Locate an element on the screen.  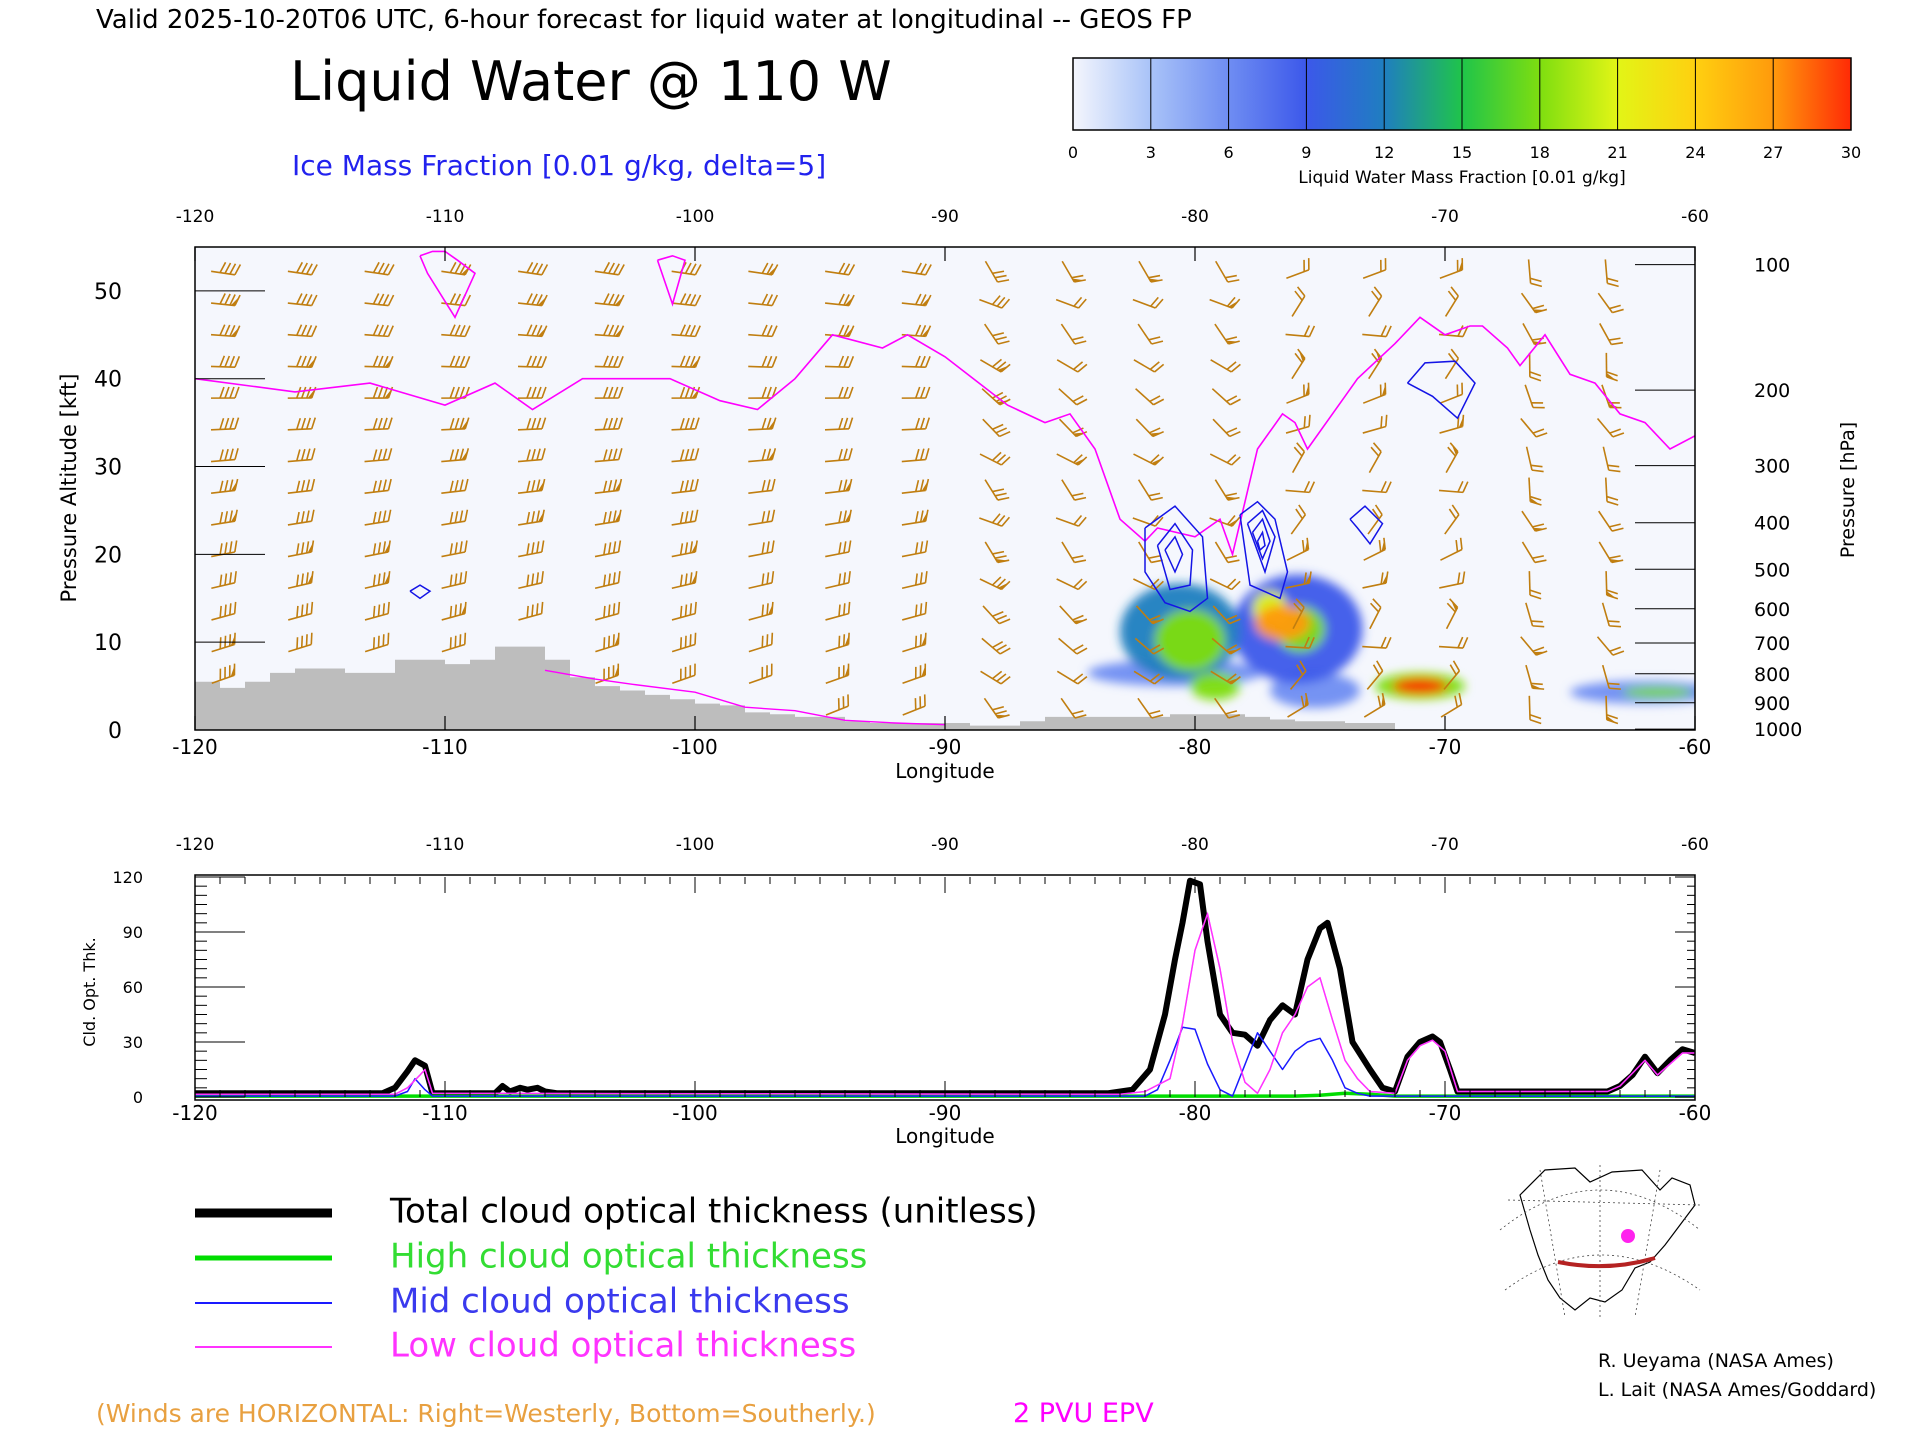
pressure-tick-label: 800 is located at coordinates (1772, 675).